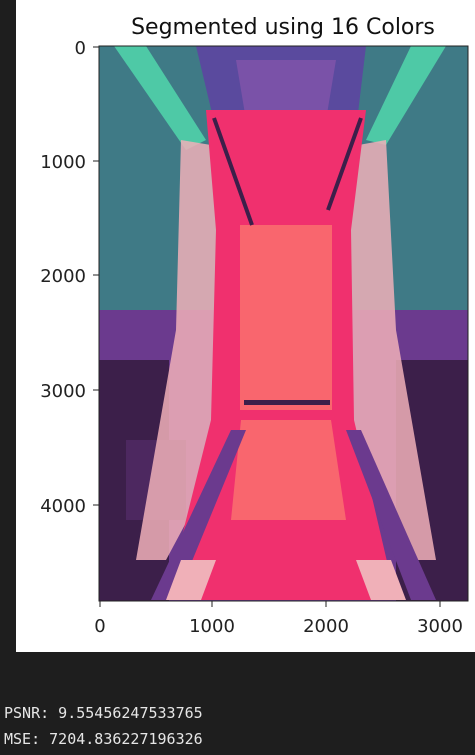 The image size is (475, 755). What do you see at coordinates (212, 626) in the screenshot?
I see `x-tick-label: 1000` at bounding box center [212, 626].